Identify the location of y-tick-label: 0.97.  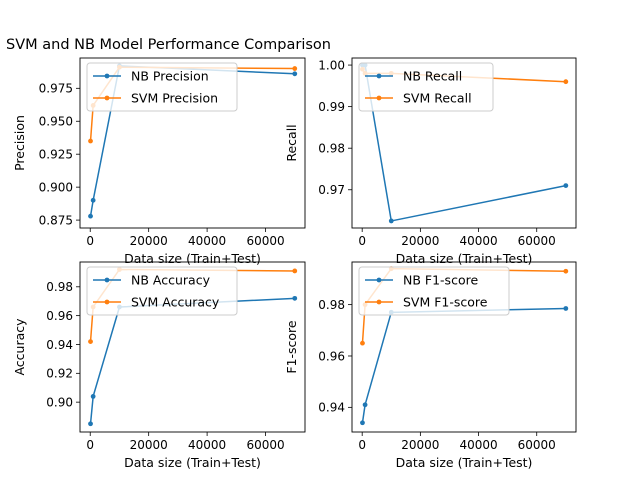
(331, 190).